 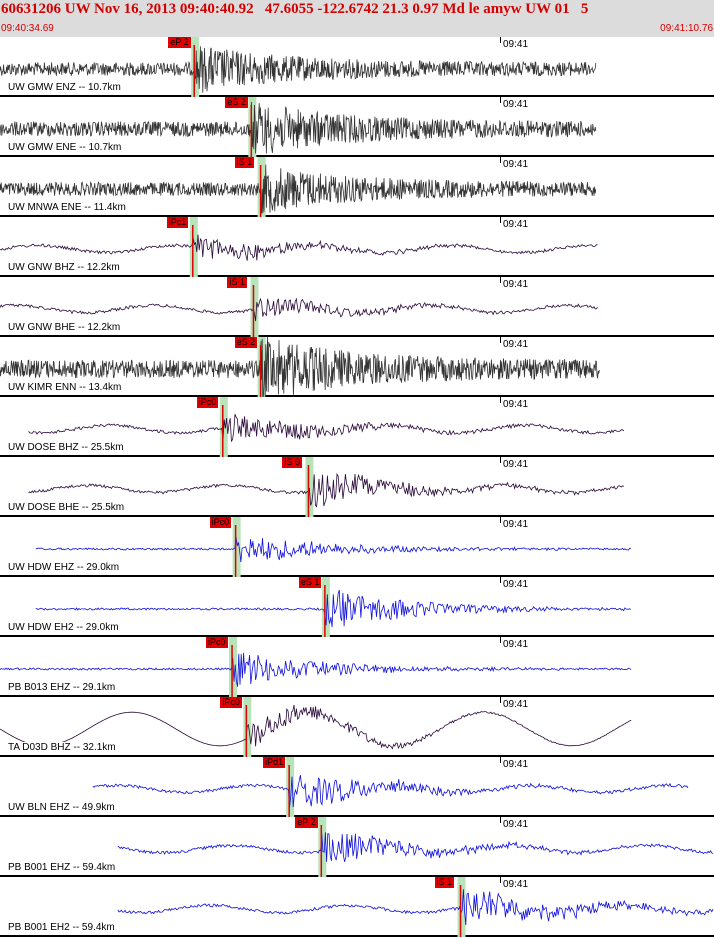 What do you see at coordinates (67, 207) in the screenshot?
I see `station-channel-label: UW MNWA ENE -- 11.4km` at bounding box center [67, 207].